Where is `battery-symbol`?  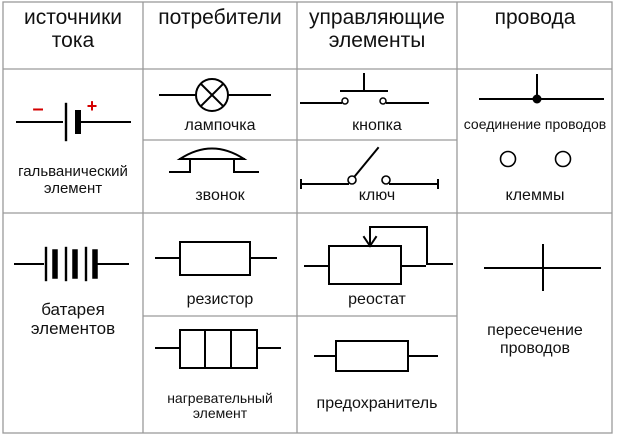
battery-symbol is located at coordinates (71, 264).